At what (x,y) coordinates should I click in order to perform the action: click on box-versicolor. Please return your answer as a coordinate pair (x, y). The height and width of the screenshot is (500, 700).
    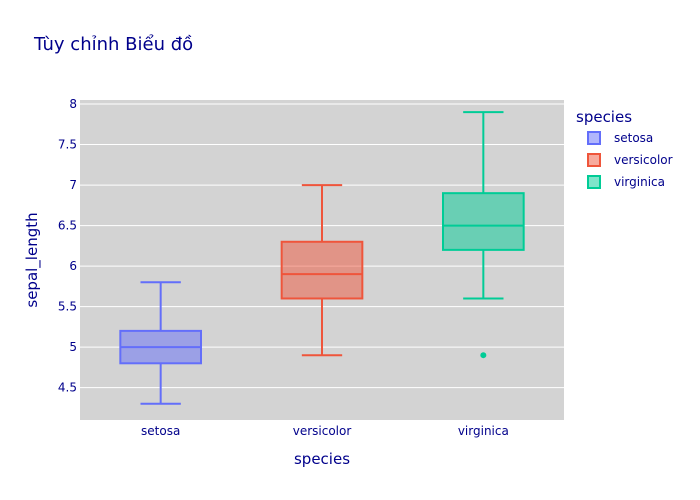
    Looking at the image, I should click on (322, 270).